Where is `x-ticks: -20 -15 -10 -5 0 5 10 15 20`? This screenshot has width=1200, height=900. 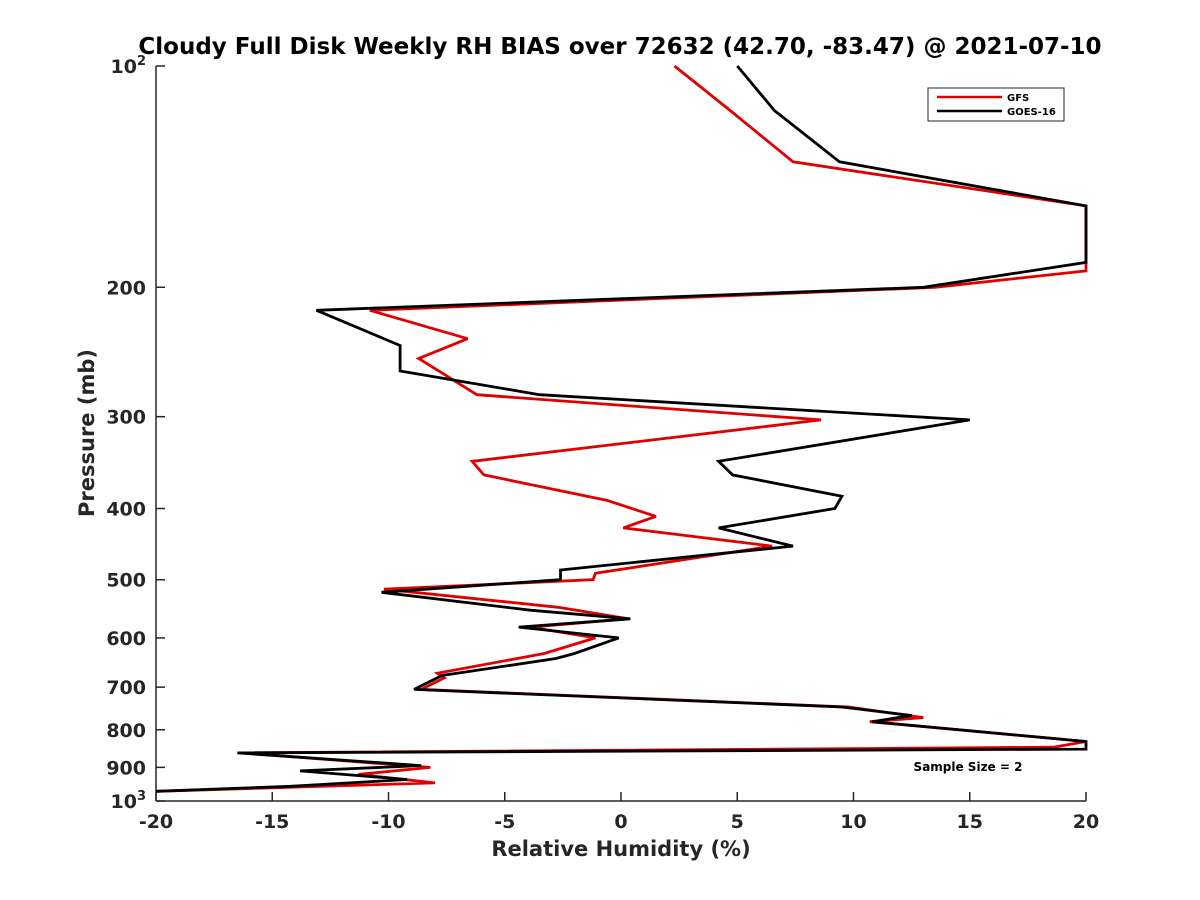
x-ticks: -20 -15 -10 -5 0 5 10 15 20 is located at coordinates (619, 812).